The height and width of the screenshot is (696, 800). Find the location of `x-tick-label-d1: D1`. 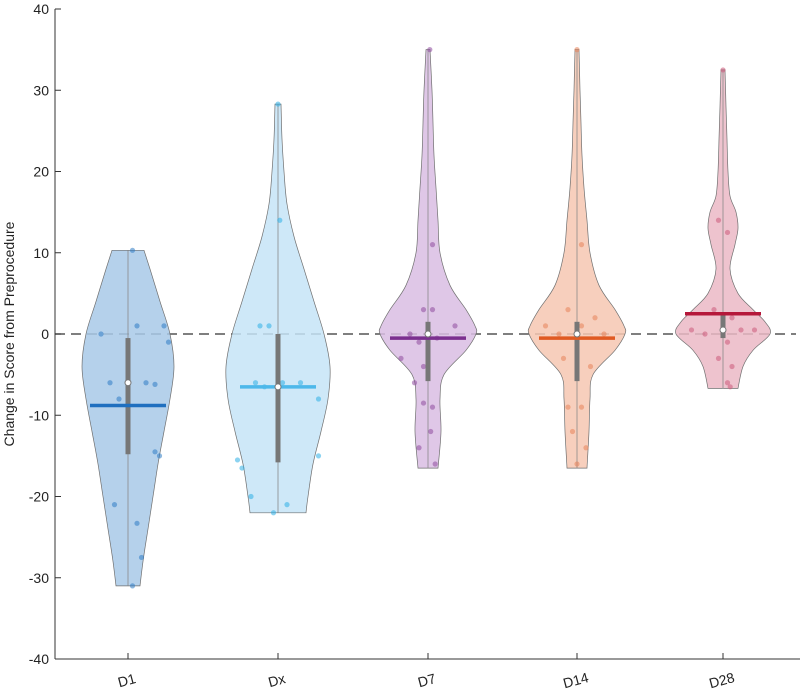

x-tick-label-d1: D1 is located at coordinates (127, 680).